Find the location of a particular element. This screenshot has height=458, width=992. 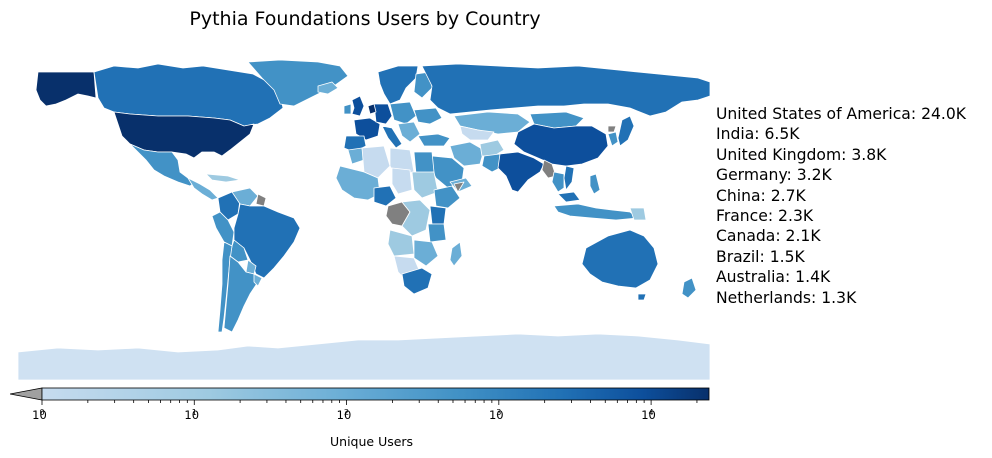

region-central-europe is located at coordinates (403, 113).